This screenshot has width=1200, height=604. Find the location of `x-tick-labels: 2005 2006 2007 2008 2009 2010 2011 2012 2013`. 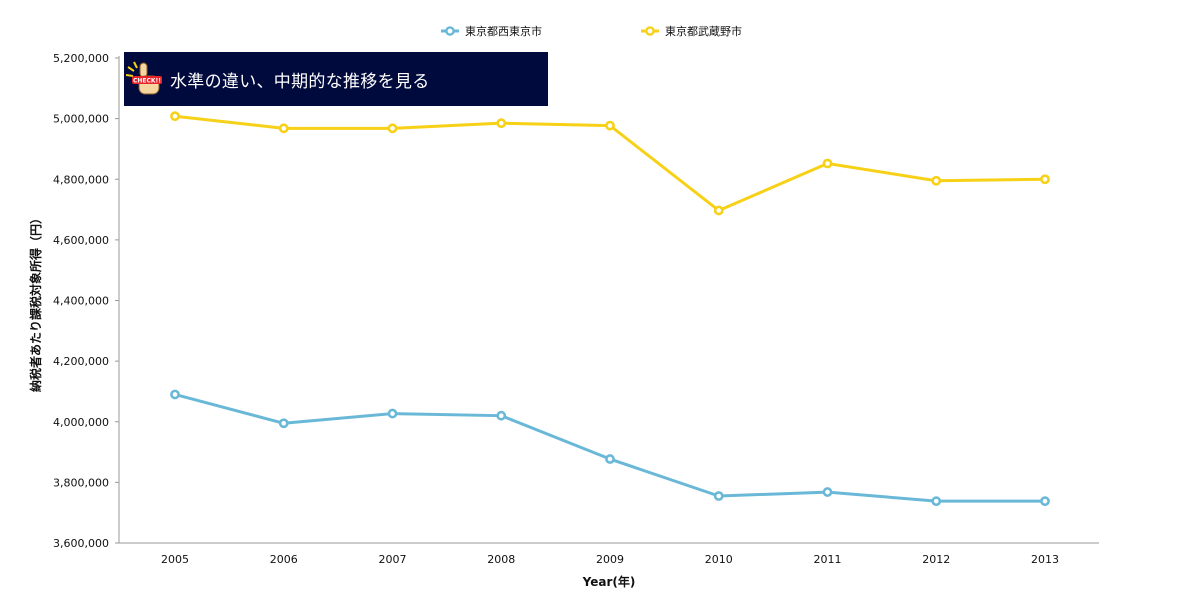

x-tick-labels: 2005 2006 2007 2008 2009 2010 2011 2012 2013 is located at coordinates (610, 559).